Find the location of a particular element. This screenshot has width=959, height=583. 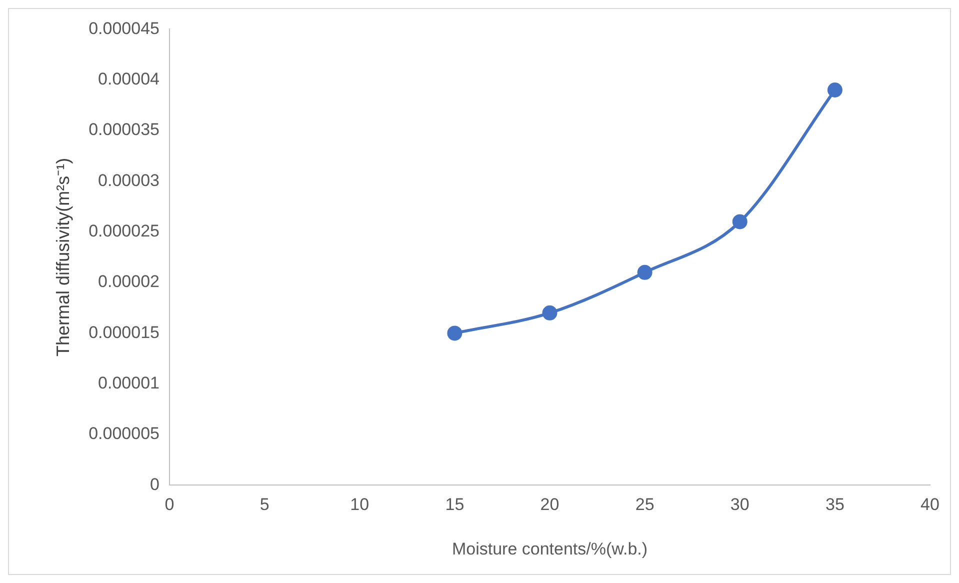

y-tick-label: 0 is located at coordinates (155, 484).